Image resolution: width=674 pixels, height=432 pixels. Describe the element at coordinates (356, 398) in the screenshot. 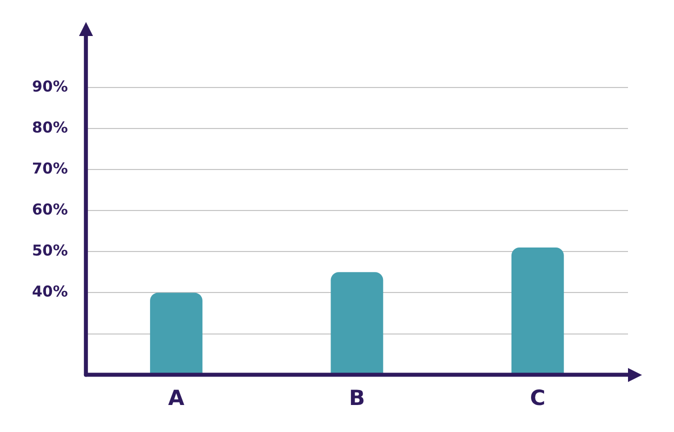

I see `x-tick-label: B` at that location.